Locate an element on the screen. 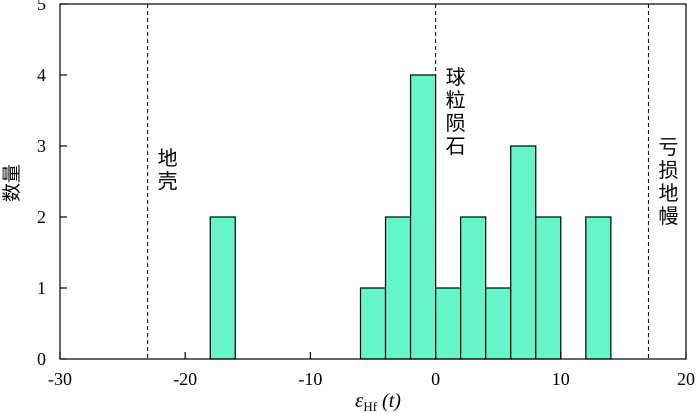 The width and height of the screenshot is (700, 413). y-tick-label: 1 is located at coordinates (41, 288).